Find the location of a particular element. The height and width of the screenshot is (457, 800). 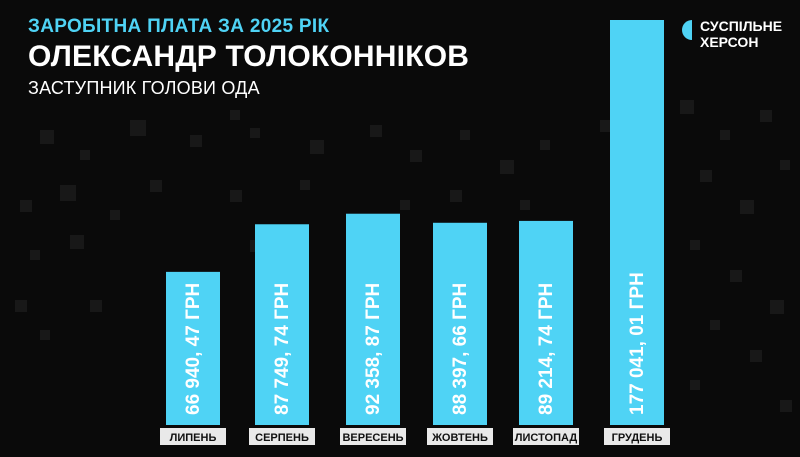

brand-logo: СУСПІЛЬНЕ ХЕРСОН is located at coordinates (741, 34).